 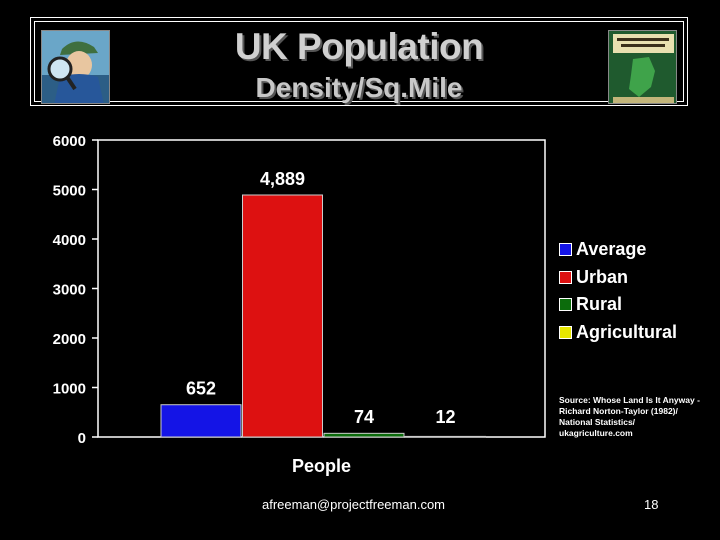 What do you see at coordinates (69, 191) in the screenshot?
I see `y-tick-label: 5000` at bounding box center [69, 191].